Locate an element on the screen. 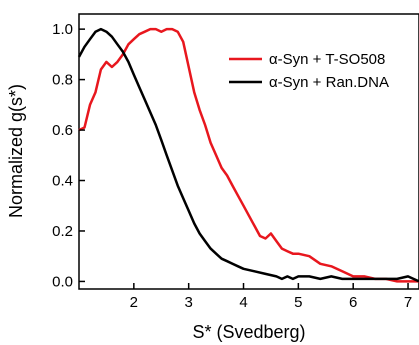 Image resolution: width=419 pixels, height=345 pixels. x-tick-label: 4 is located at coordinates (243, 302).